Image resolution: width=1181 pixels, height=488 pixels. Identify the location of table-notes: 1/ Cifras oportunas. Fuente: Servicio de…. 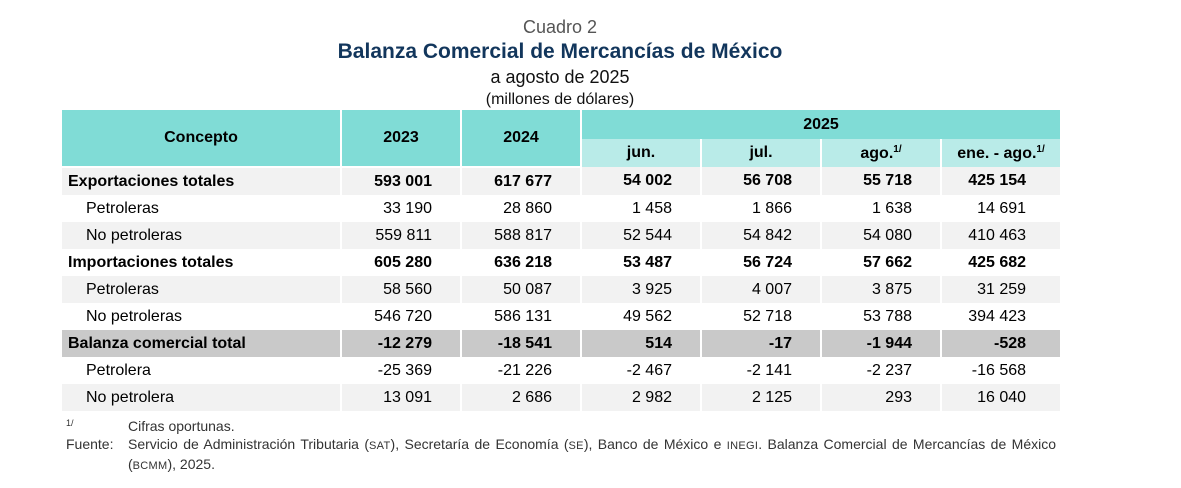
(561, 446).